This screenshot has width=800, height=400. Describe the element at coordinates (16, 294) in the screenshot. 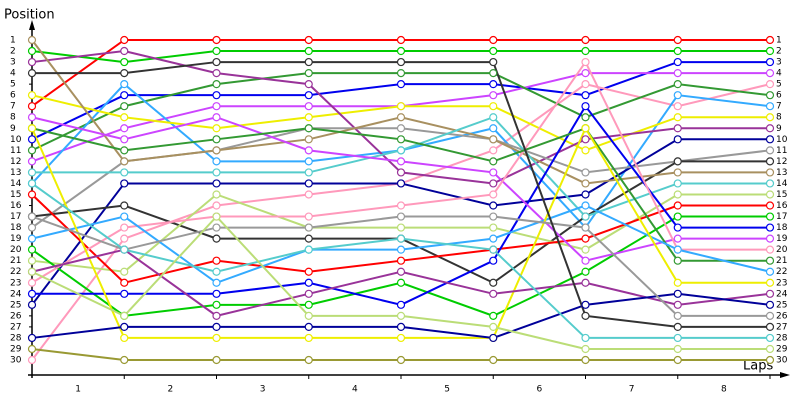

I see `y-tick-label: 24` at that location.